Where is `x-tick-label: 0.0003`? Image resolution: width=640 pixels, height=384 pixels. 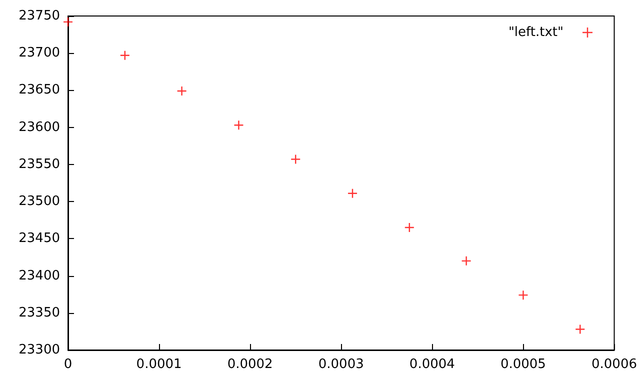
x-tick-label: 0.0003 is located at coordinates (341, 364).